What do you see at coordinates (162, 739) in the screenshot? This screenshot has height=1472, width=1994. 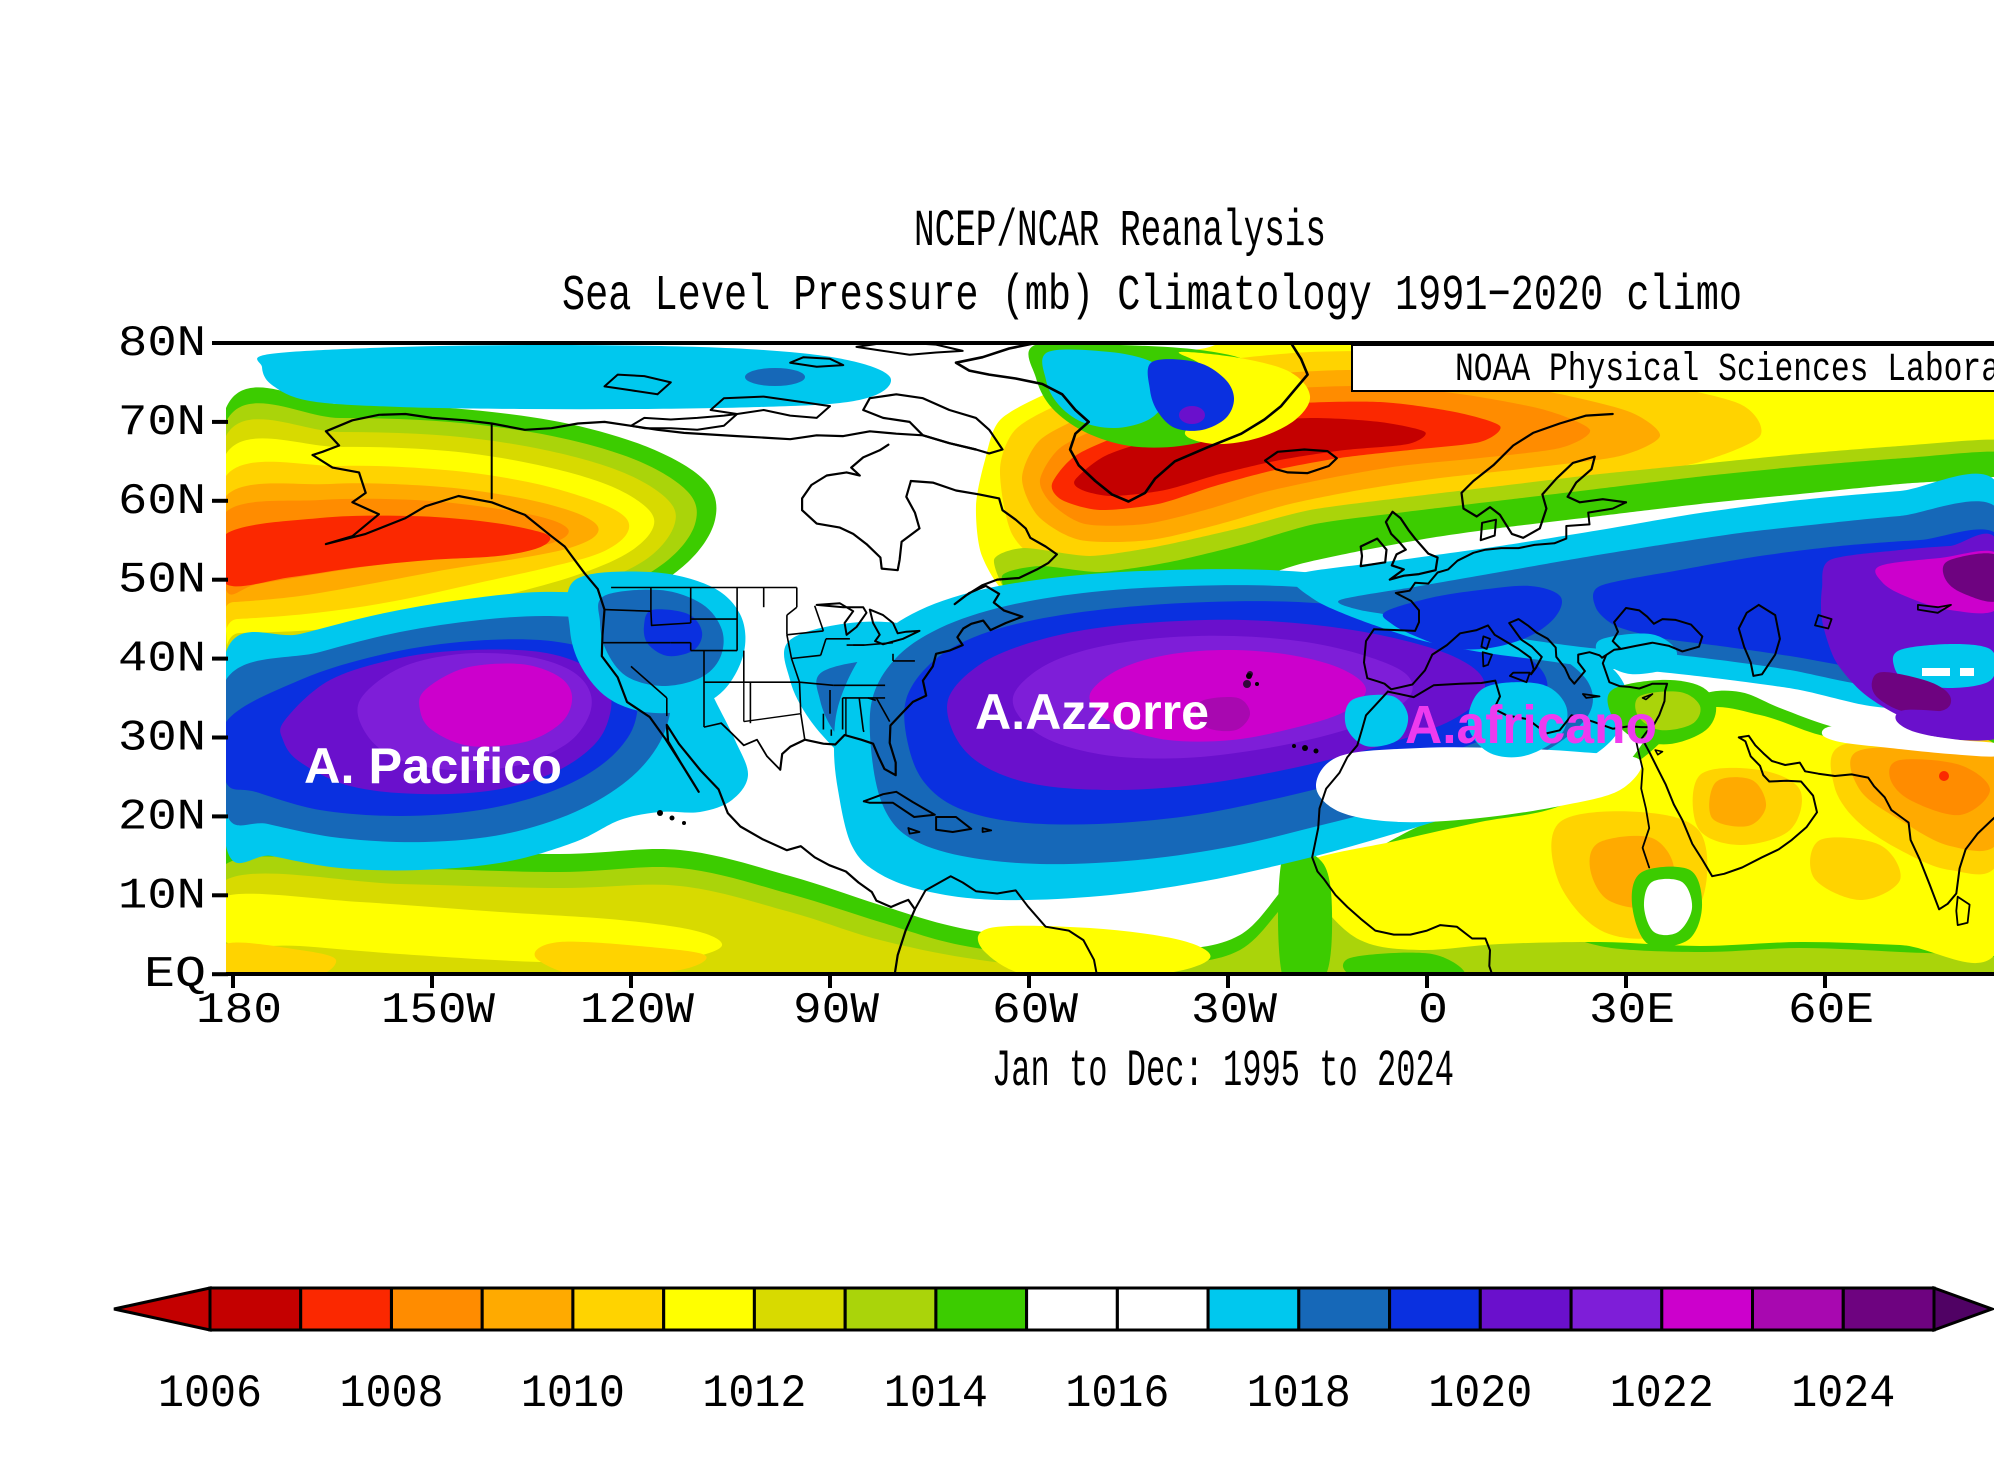 I see `svg-text: 30N` at bounding box center [162, 739].